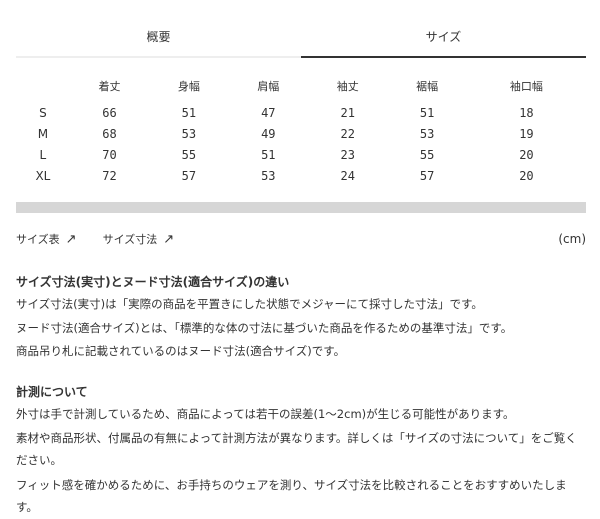 The height and width of the screenshot is (519, 600). Describe the element at coordinates (347, 133) in the screenshot. I see `measurement-cell: 22` at that location.